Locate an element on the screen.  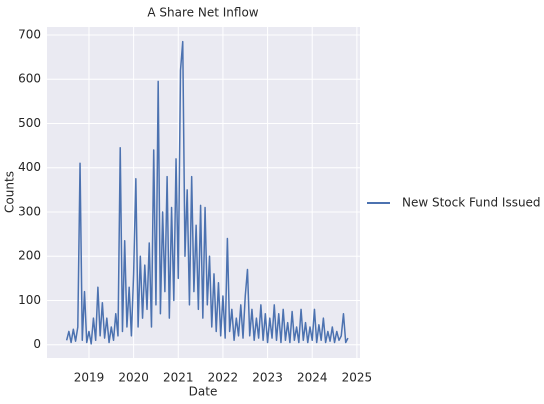
y-tick-label: 400 is located at coordinates (29, 167).